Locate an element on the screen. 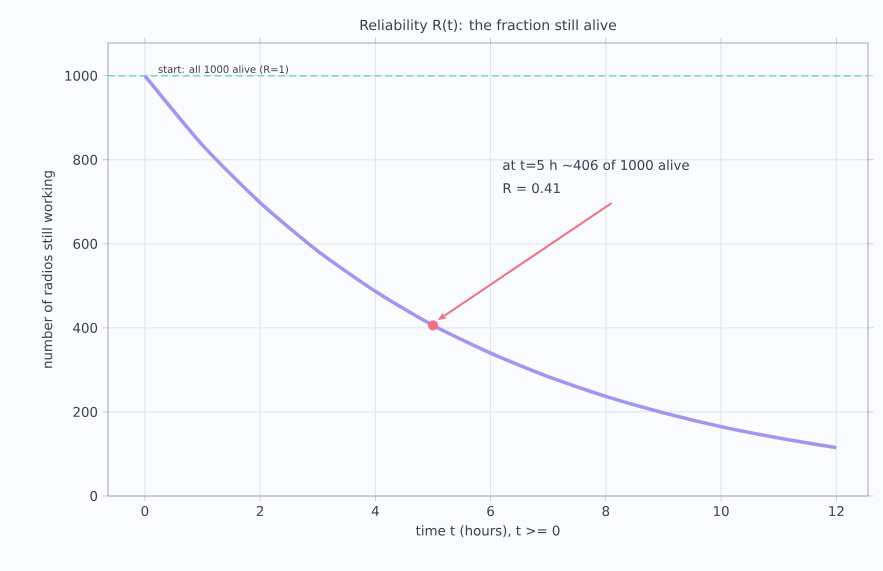 The image size is (883, 571). x-tick-label: 8 is located at coordinates (606, 511).